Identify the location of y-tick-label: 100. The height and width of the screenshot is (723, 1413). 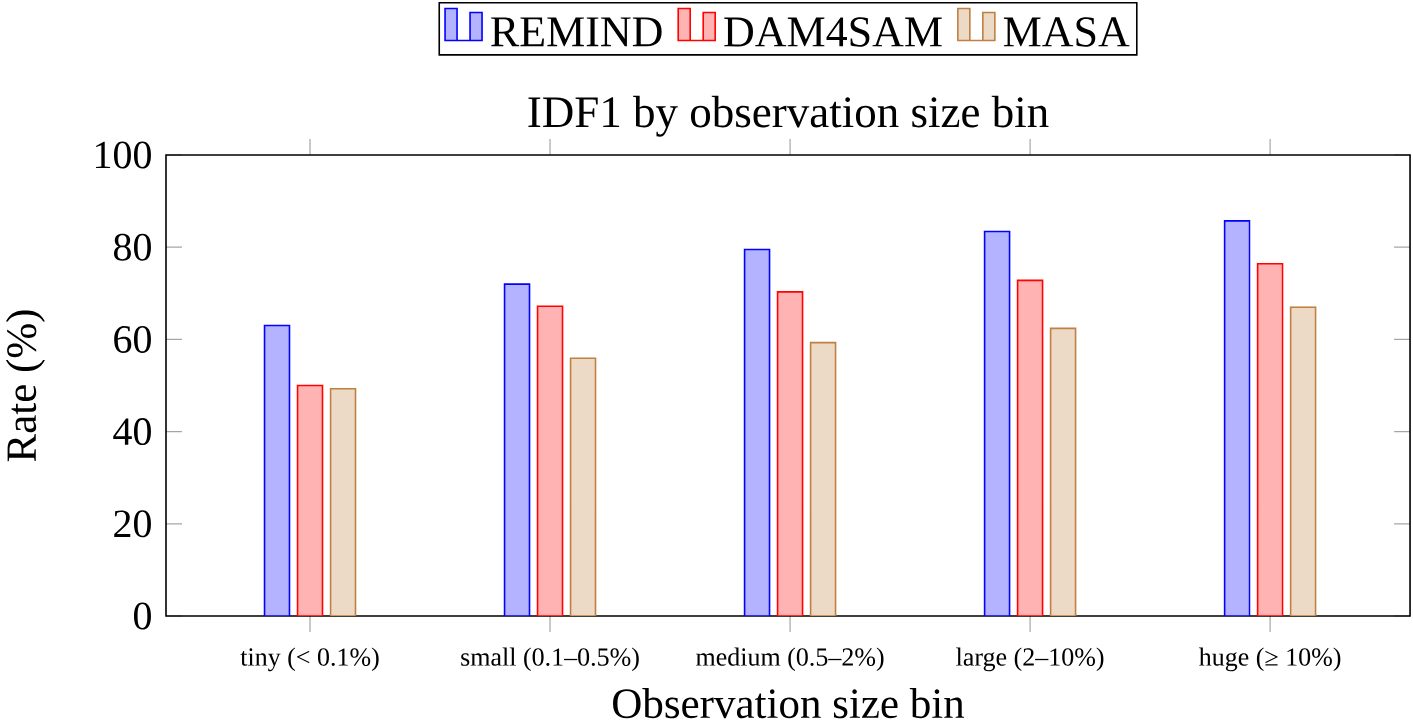
(123, 155).